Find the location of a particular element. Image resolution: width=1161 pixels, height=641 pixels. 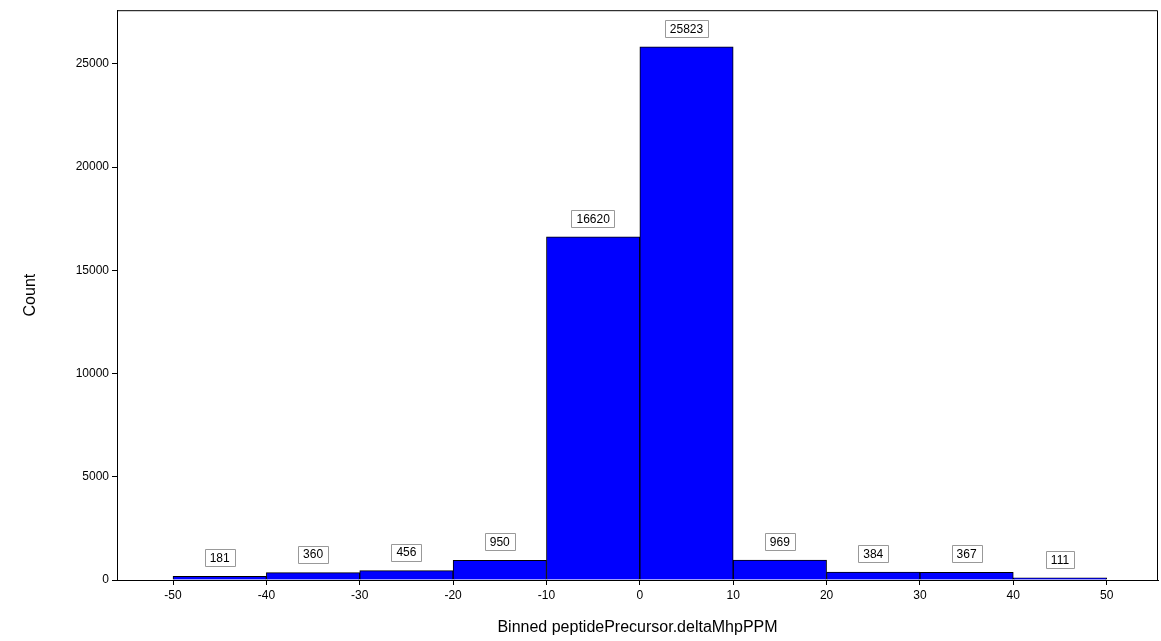

y-tick-label: 15000 is located at coordinates (92, 269).